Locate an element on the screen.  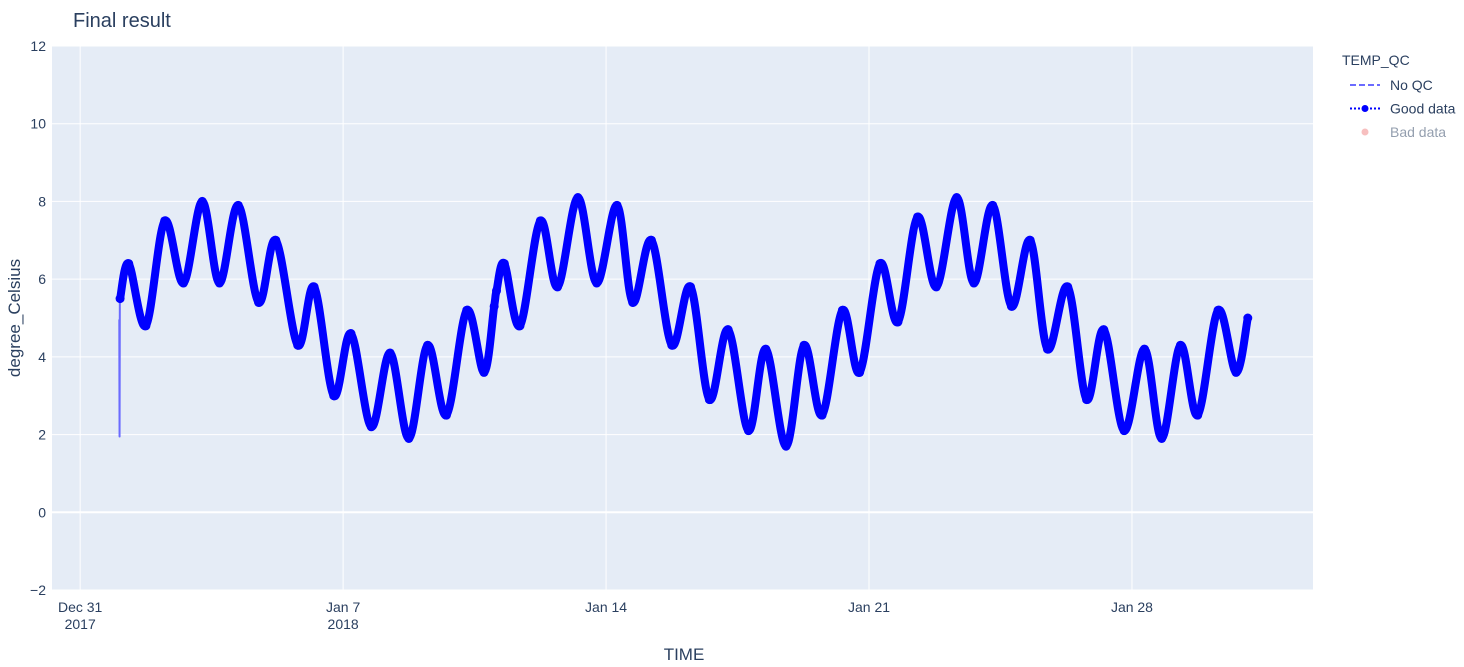
x-tick-label: Jan 14 is located at coordinates (606, 607).